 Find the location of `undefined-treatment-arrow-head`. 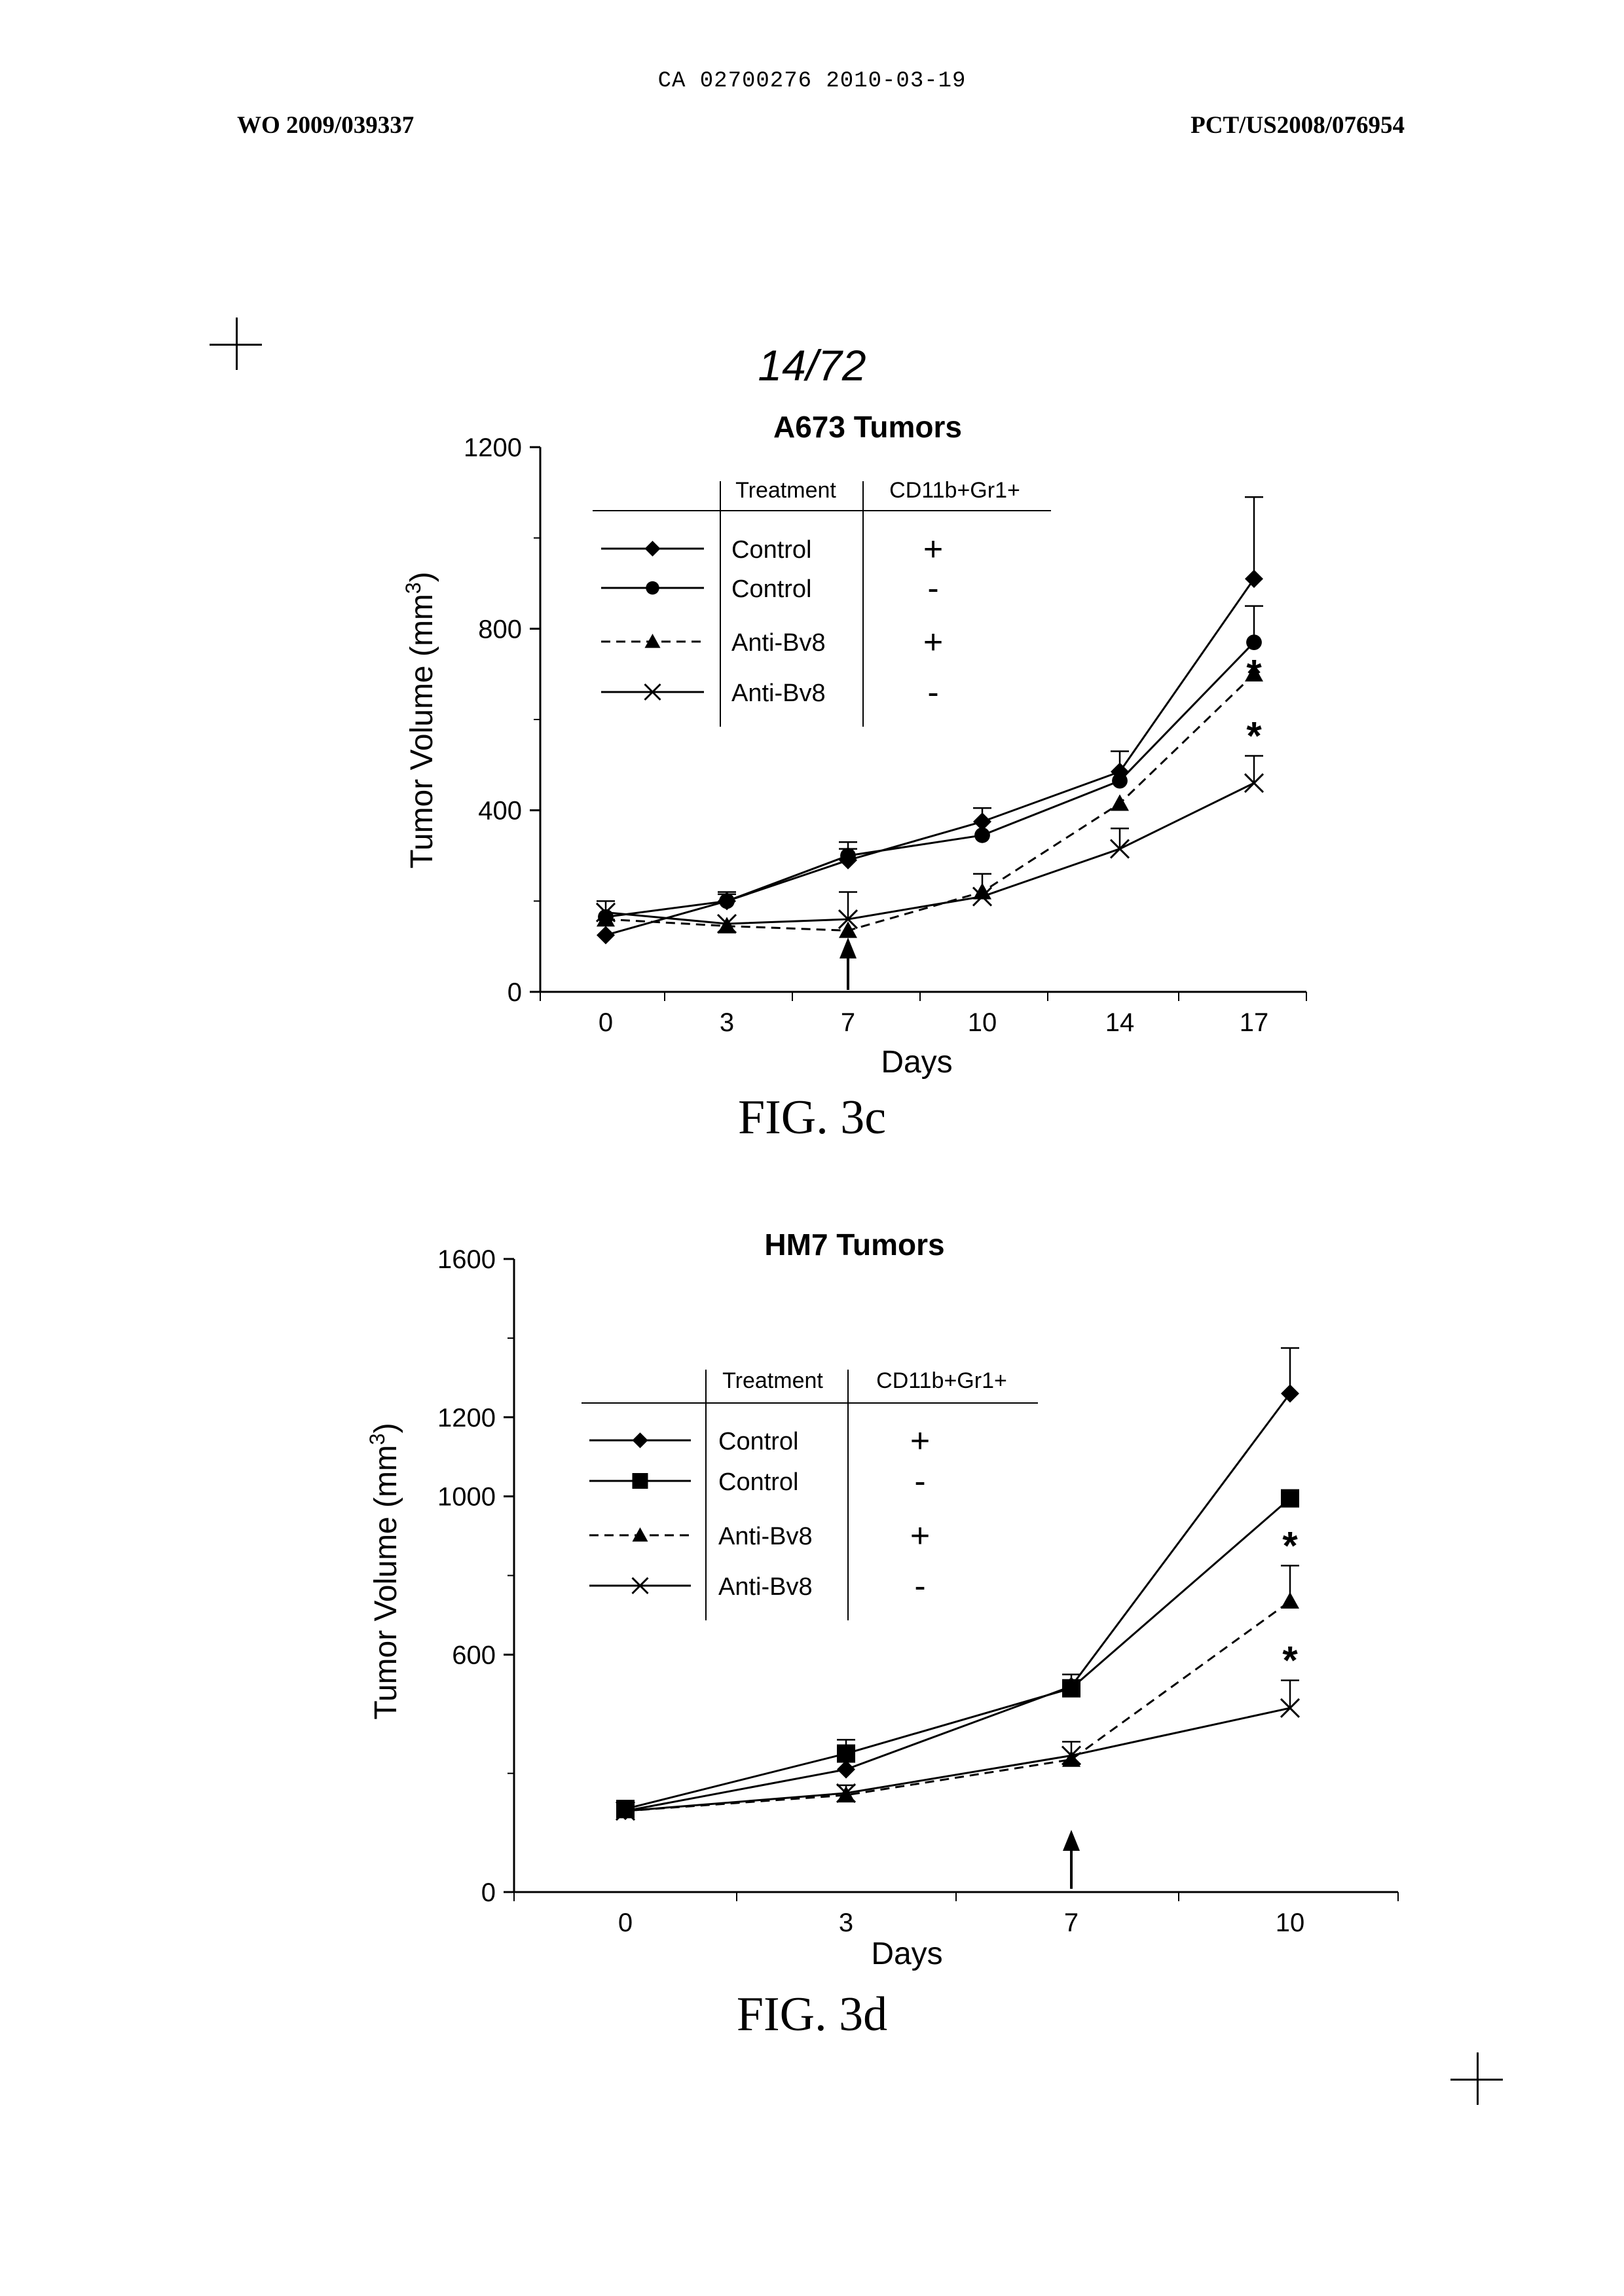

undefined-treatment-arrow-head is located at coordinates (1071, 1840).